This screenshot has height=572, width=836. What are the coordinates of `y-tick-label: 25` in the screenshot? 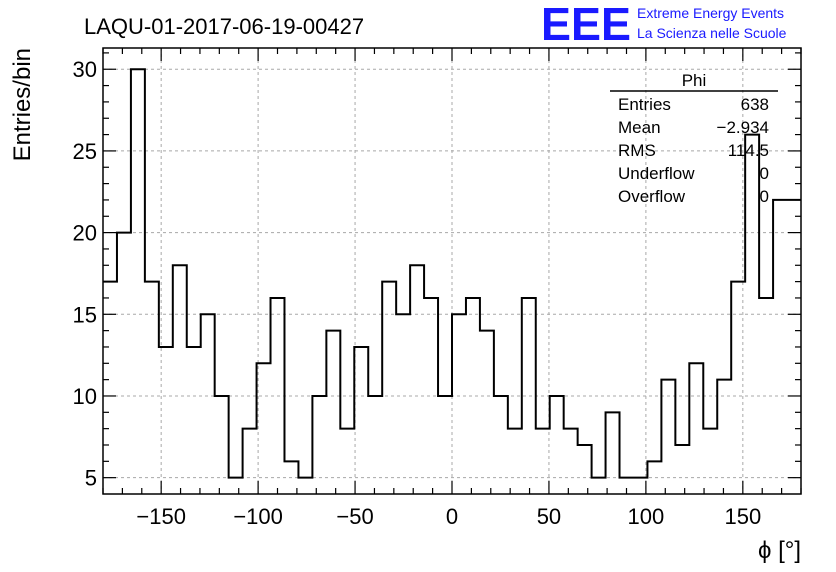 It's located at (85, 151).